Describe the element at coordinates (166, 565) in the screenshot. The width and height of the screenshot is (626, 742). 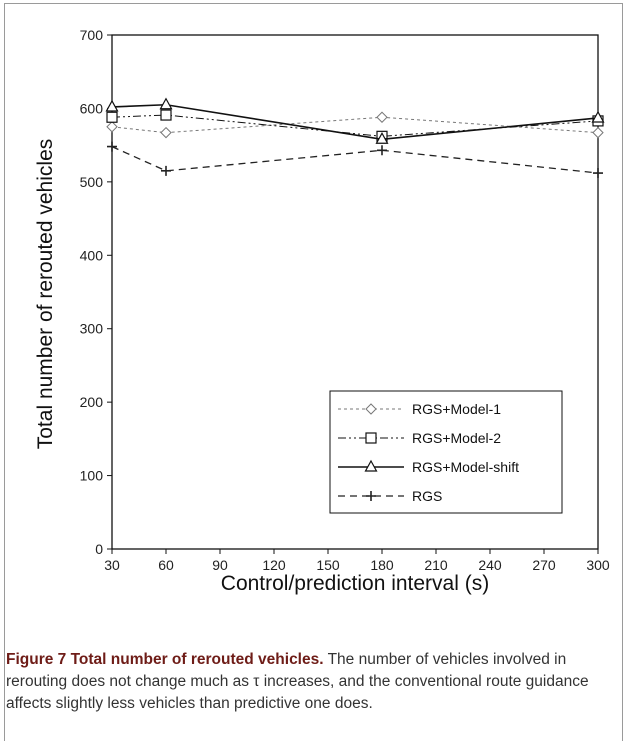
I see `x-tick-label: 60` at that location.